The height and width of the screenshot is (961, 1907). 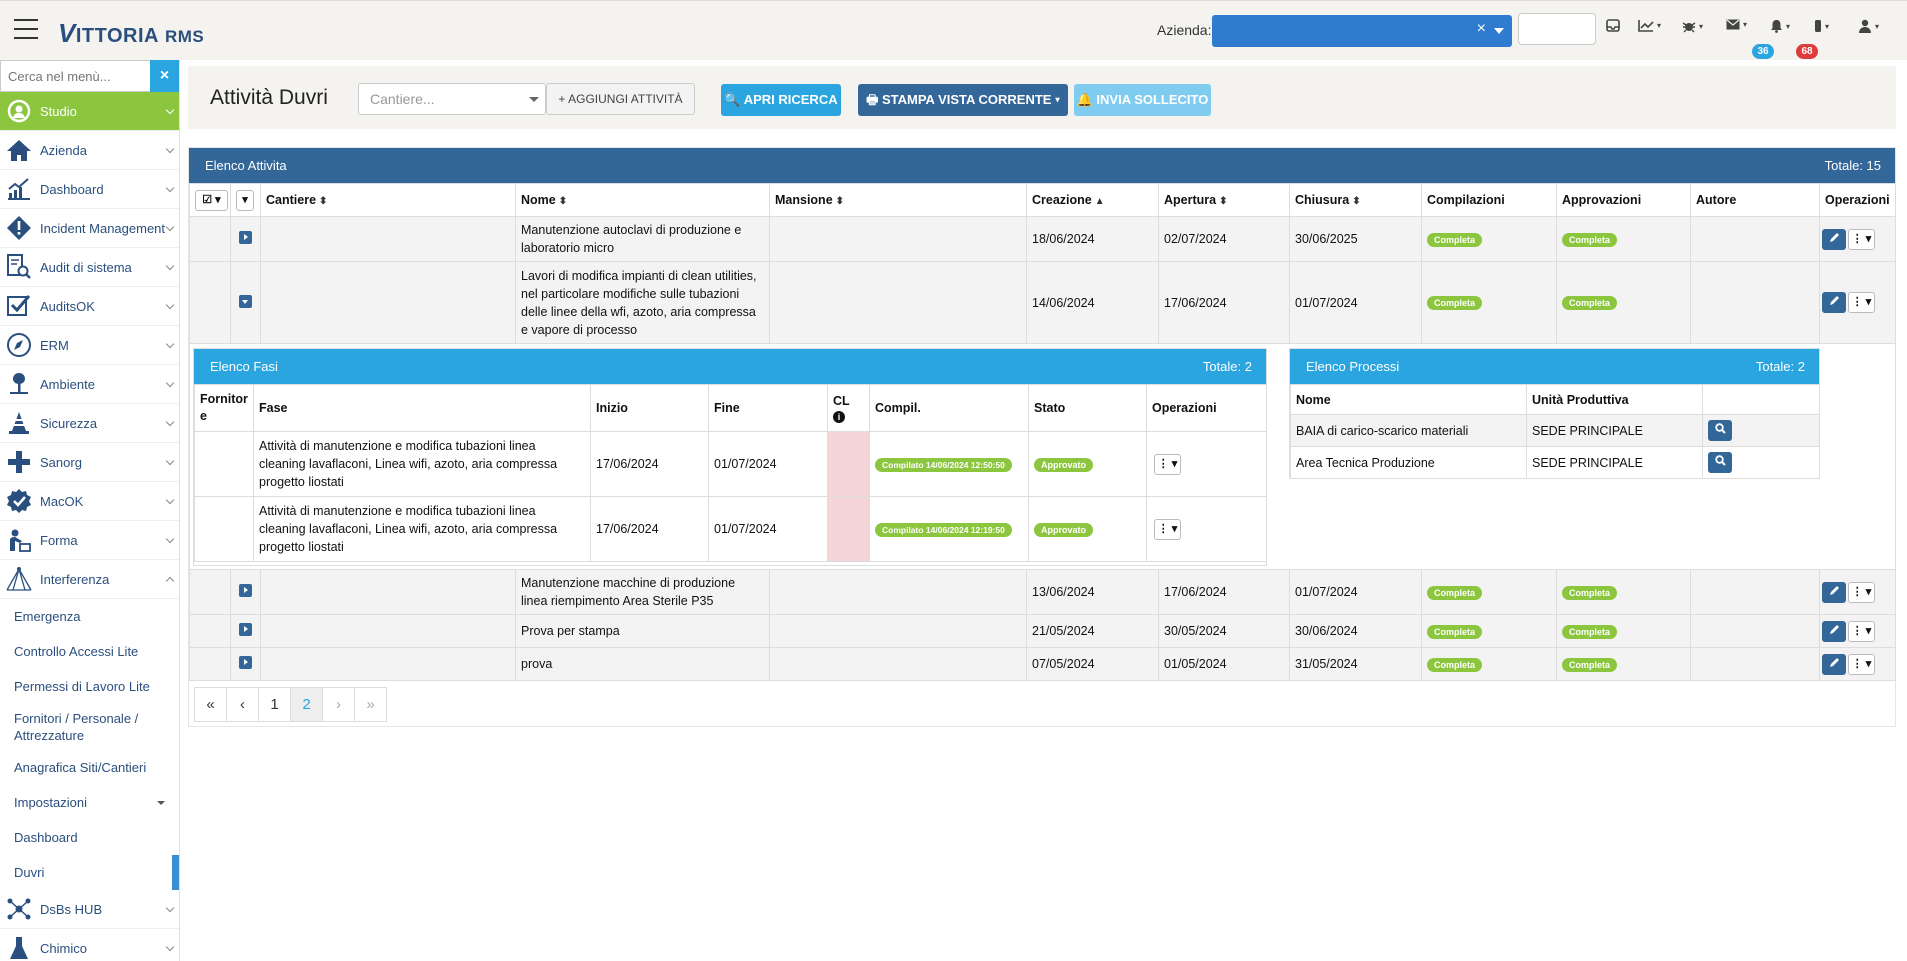 What do you see at coordinates (89, 150) in the screenshot?
I see `sidebar-item-azienda: Azienda` at bounding box center [89, 150].